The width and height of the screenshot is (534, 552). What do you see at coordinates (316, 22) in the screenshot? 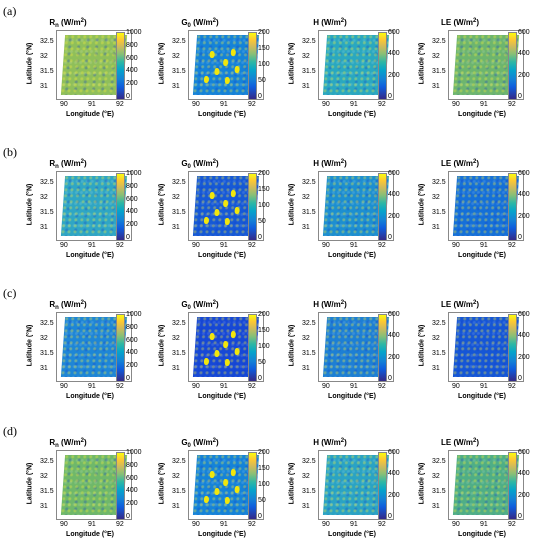
I see `title-main: H` at bounding box center [316, 22].